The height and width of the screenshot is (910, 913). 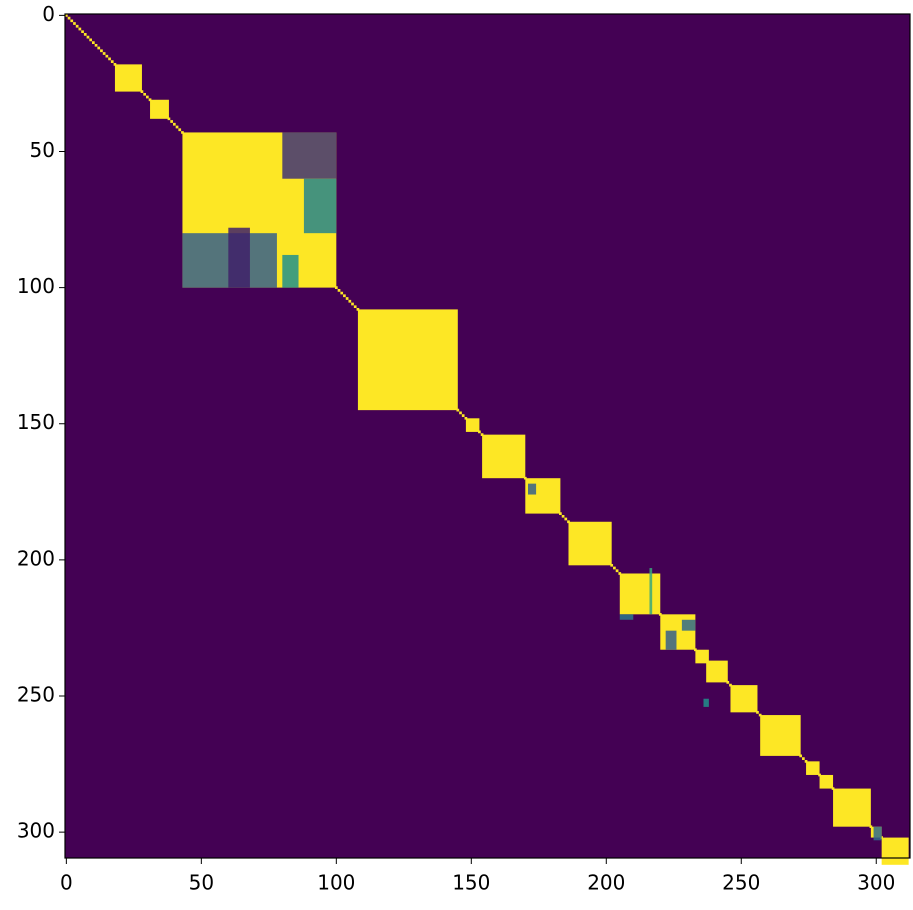 What do you see at coordinates (42, 150) in the screenshot?
I see `y-tick-label: 50` at bounding box center [42, 150].